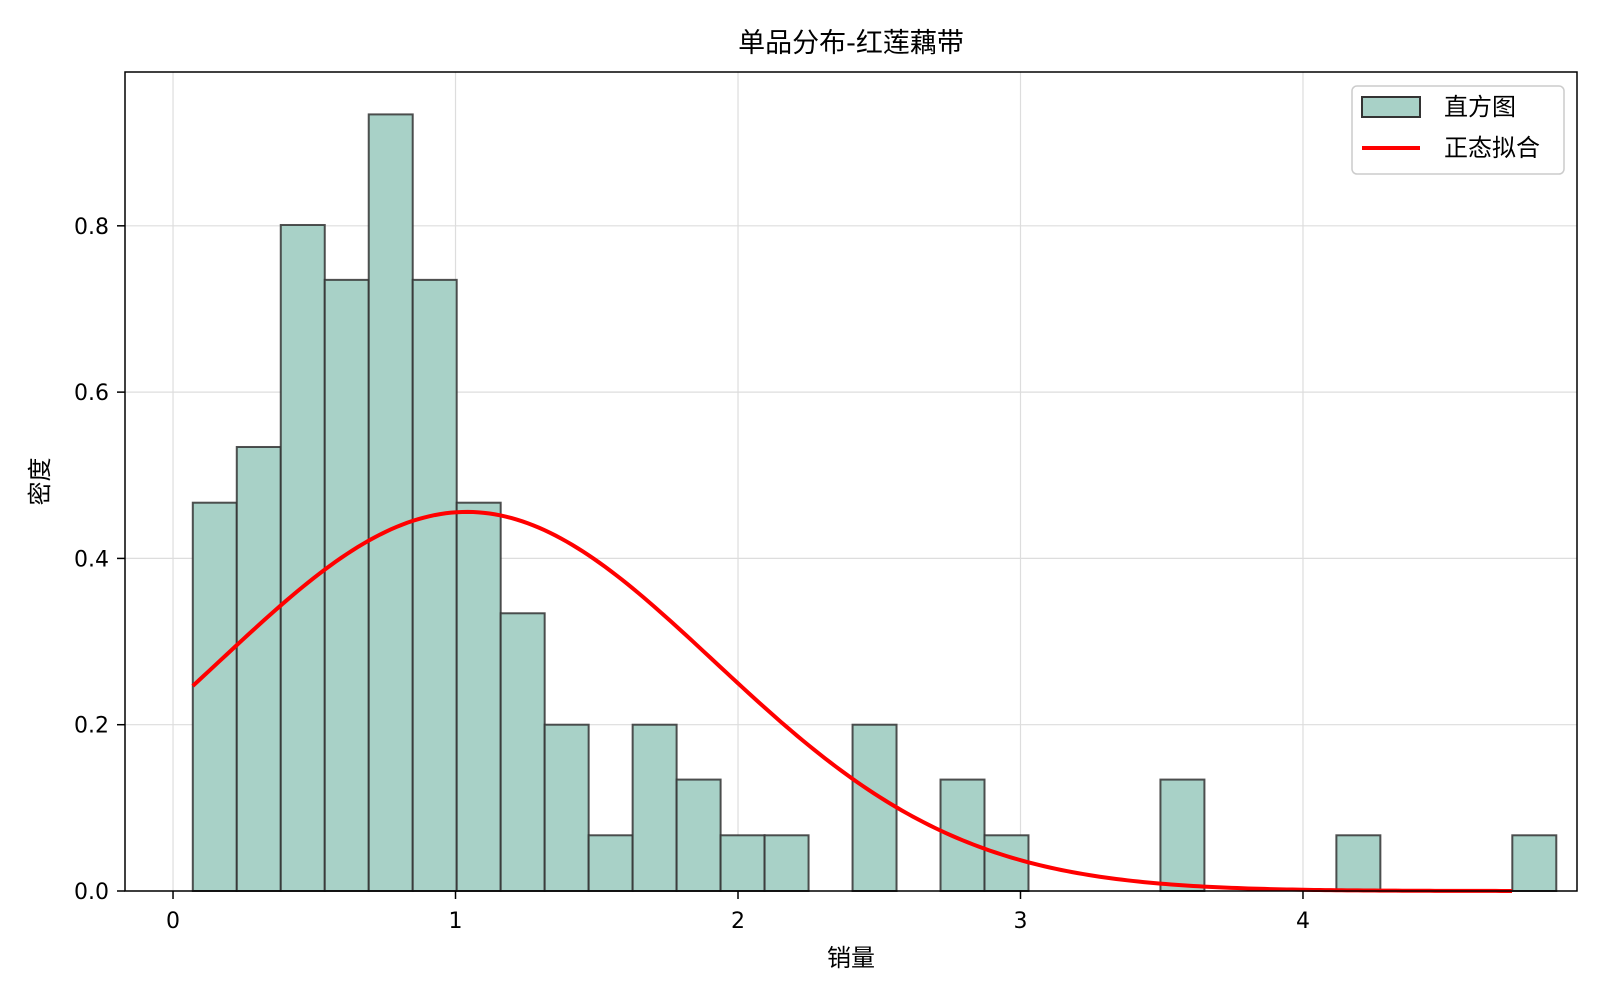 Image resolution: width=1600 pixels, height=1005 pixels. I want to click on y-tick-label: 0.2, so click(91, 726).